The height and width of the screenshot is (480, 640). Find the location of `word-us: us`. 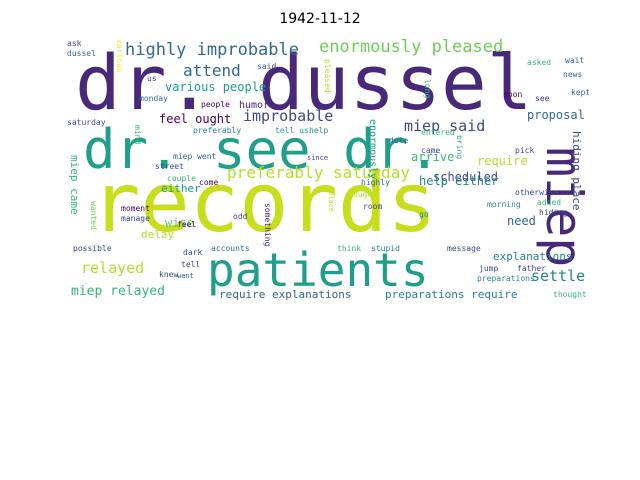

word-us: us is located at coordinates (152, 78).